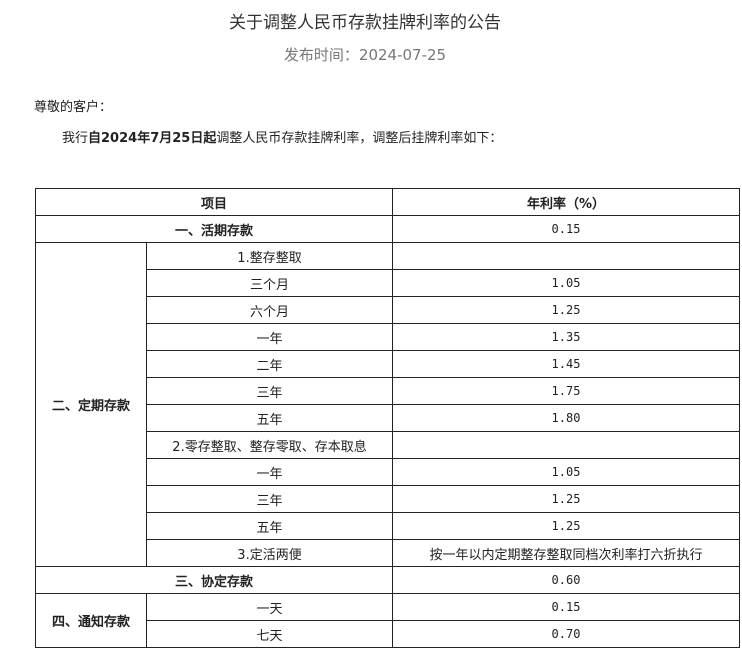 The height and width of the screenshot is (666, 742). What do you see at coordinates (214, 202) in the screenshot?
I see `header-item: 项目` at bounding box center [214, 202].